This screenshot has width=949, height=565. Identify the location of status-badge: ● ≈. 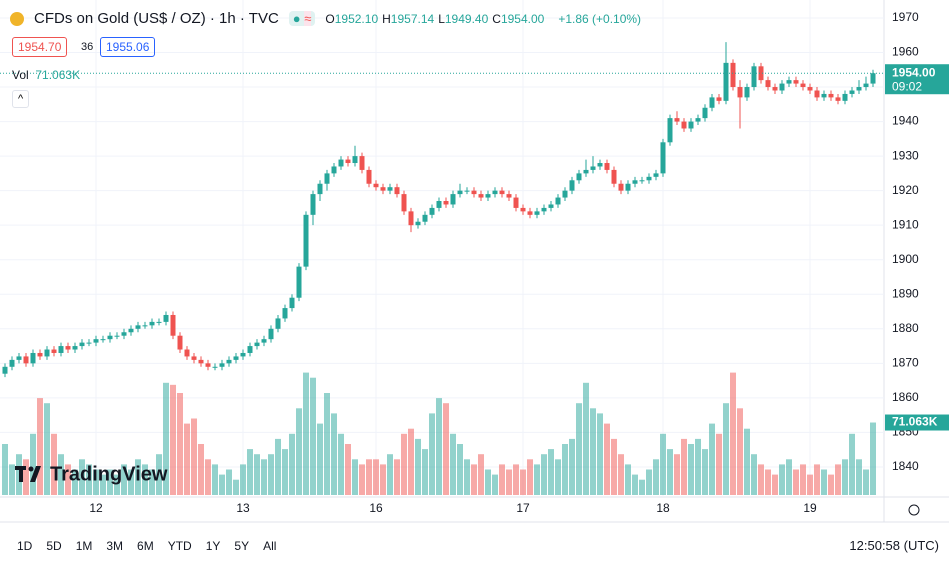
(302, 18).